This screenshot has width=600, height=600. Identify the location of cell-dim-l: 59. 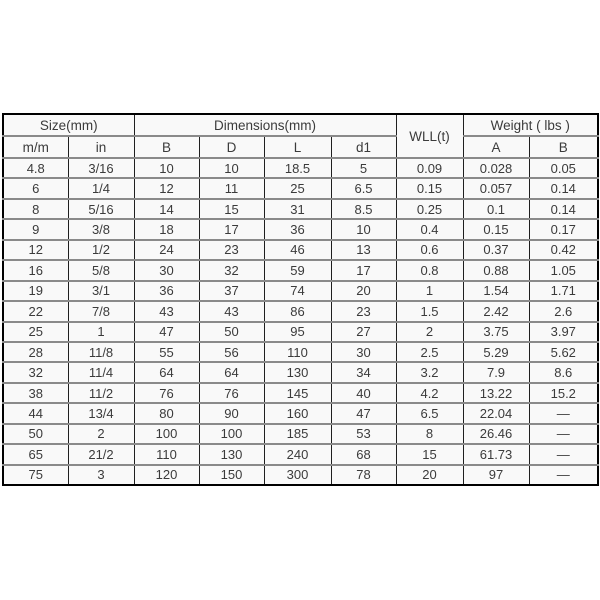
(297, 270).